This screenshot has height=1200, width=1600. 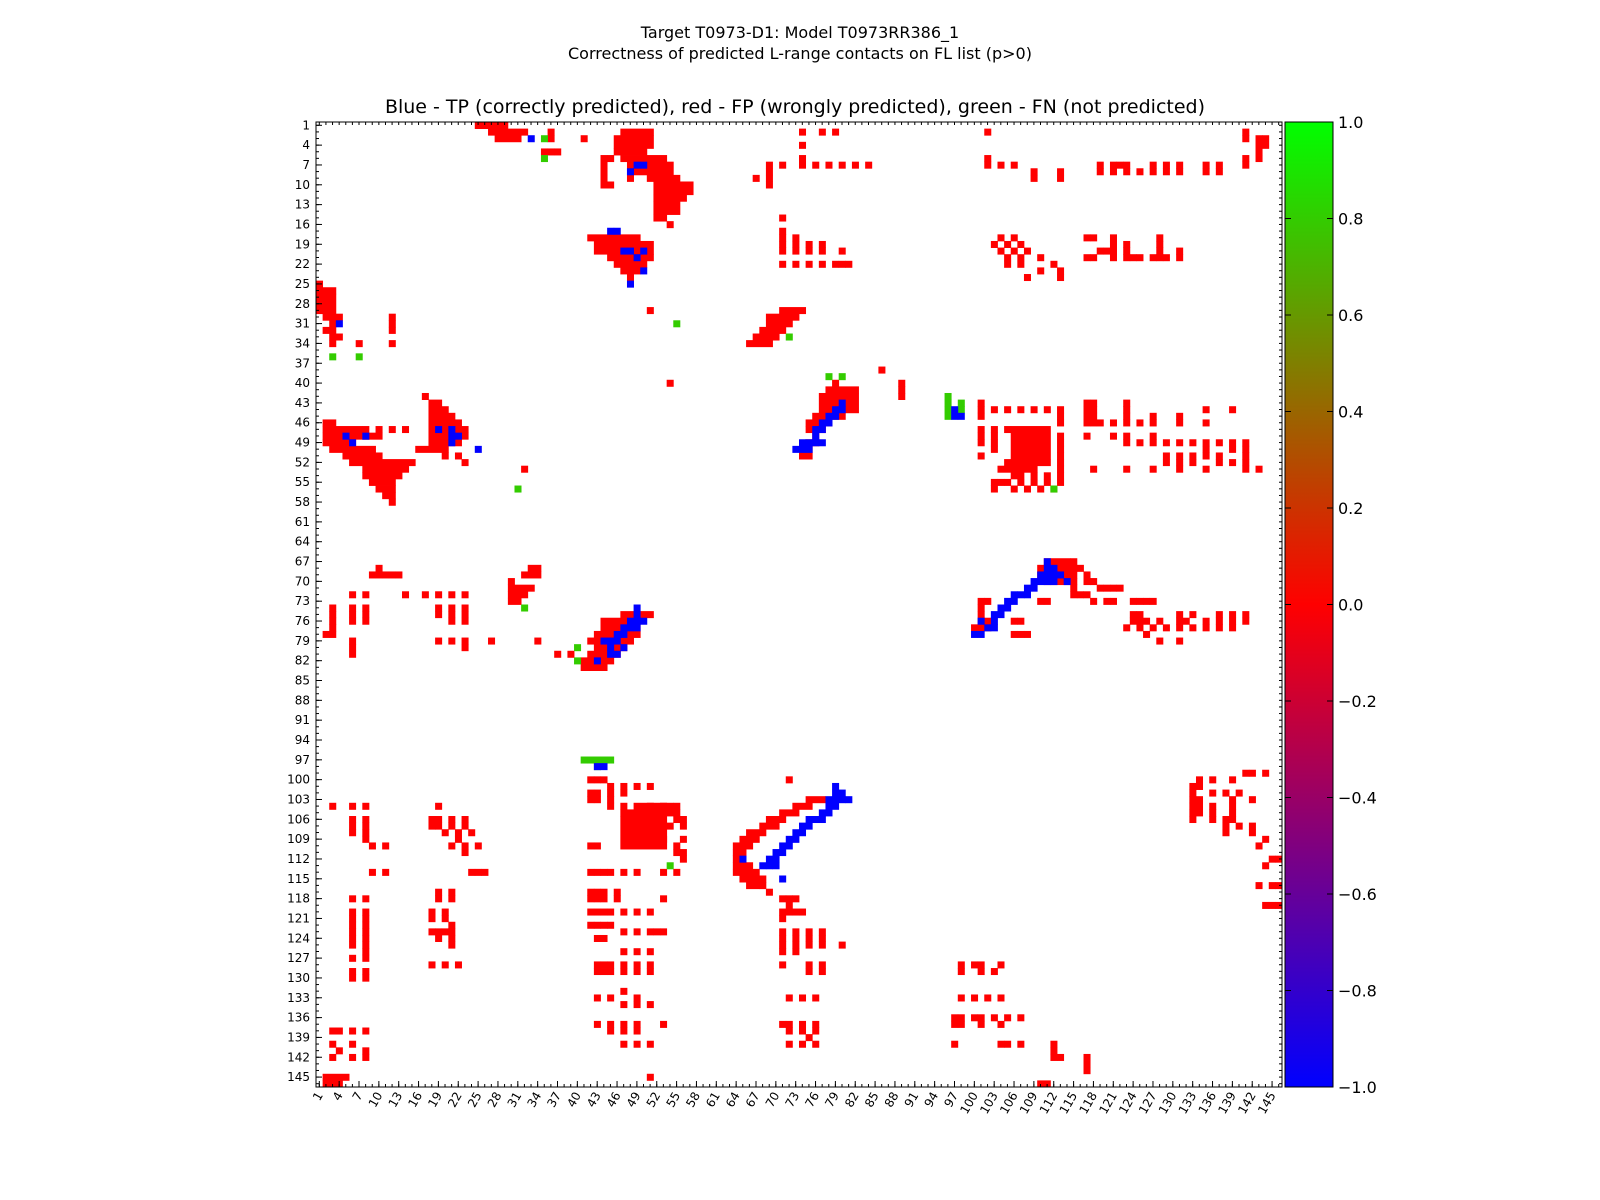 What do you see at coordinates (773, 1100) in the screenshot?
I see `x-tick-label: 70` at bounding box center [773, 1100].